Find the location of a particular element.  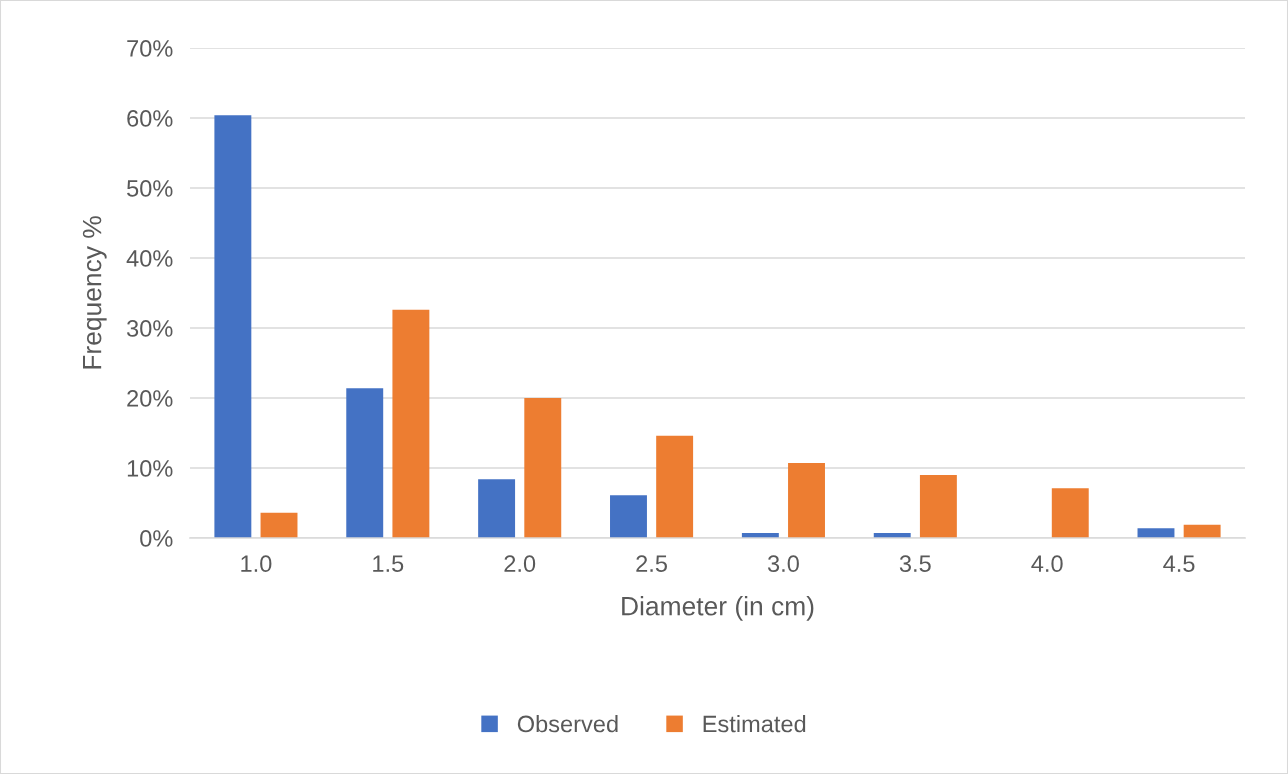

y-tick-label: 10% is located at coordinates (150, 468).